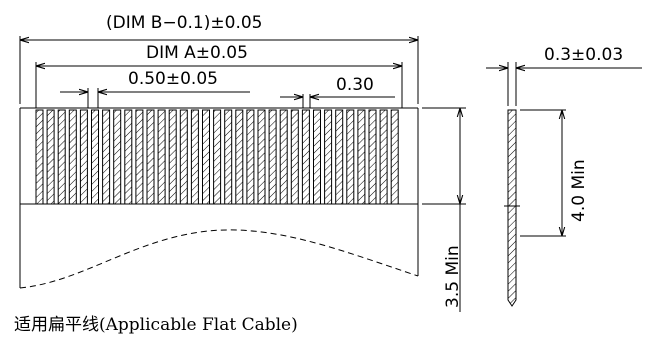 Image resolution: width=654 pixels, height=339 pixels. Describe the element at coordinates (583, 55) in the screenshot. I see `thickness-label: 0.3±0.03` at that location.